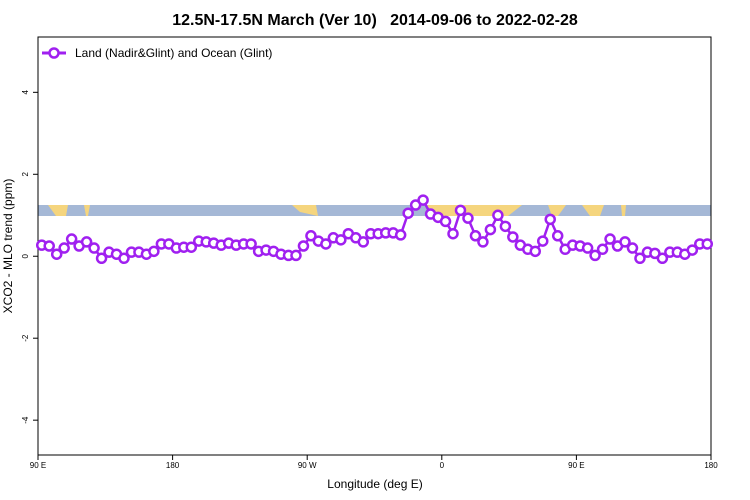 The width and height of the screenshot is (750, 500). Describe the element at coordinates (307, 465) in the screenshot. I see `x-tick-label: 90 W` at that location.